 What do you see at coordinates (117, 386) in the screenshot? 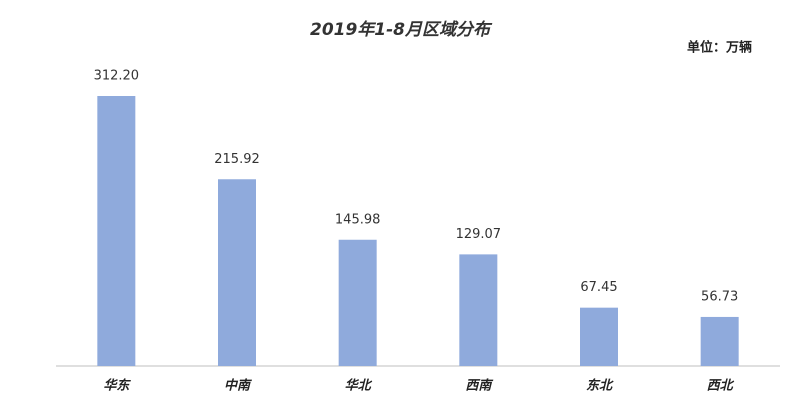
I see `x-tick-label: 华东` at bounding box center [117, 386].